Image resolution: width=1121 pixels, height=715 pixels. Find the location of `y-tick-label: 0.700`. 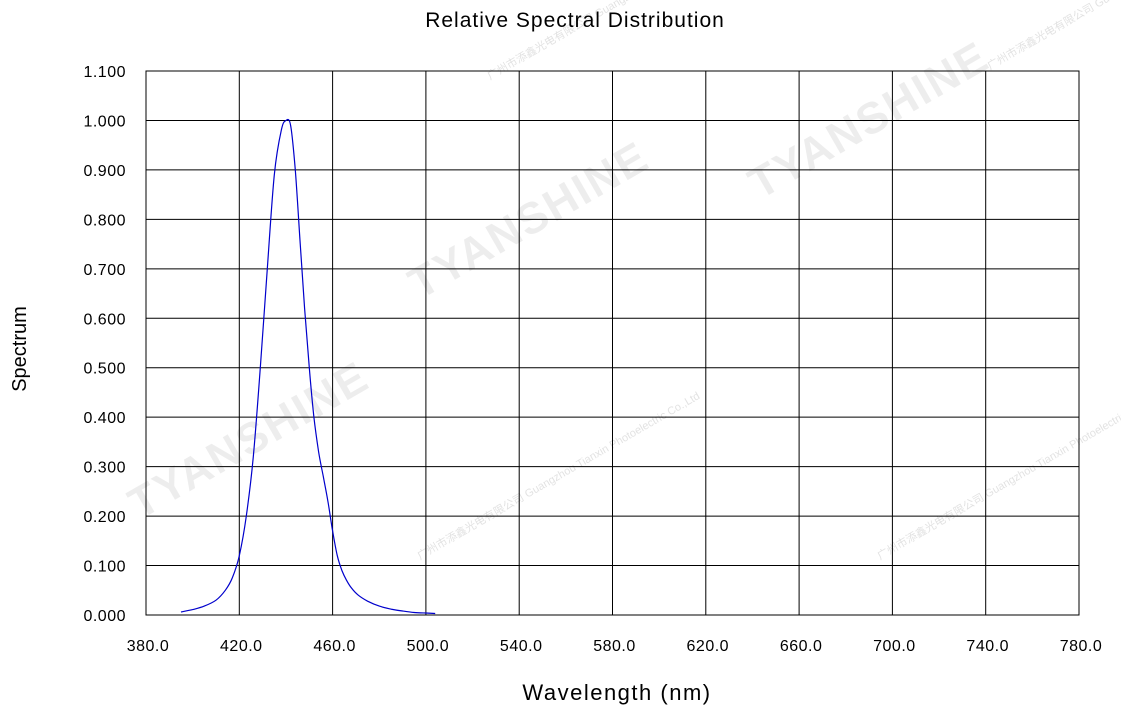

y-tick-label: 0.700 is located at coordinates (104, 270).